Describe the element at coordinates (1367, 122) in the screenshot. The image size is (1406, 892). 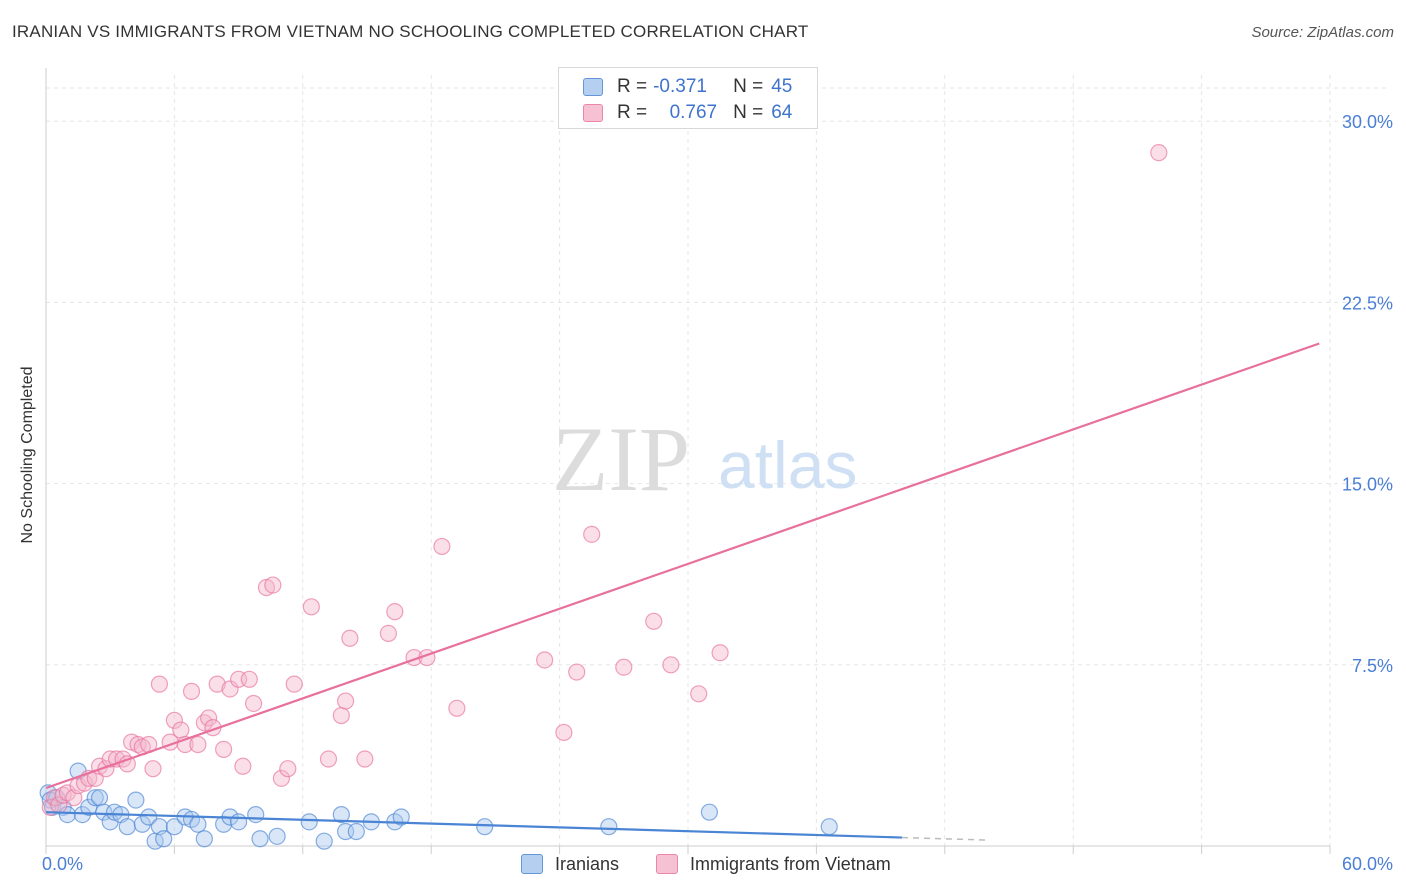
I see `y-tick-label: 30.0%` at that location.